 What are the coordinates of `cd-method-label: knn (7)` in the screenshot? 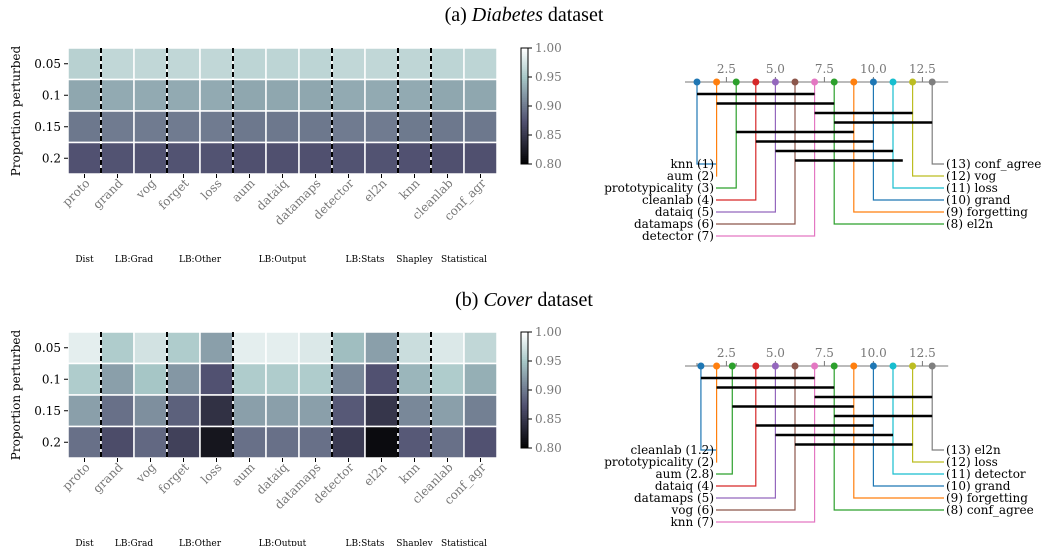 It's located at (692, 522).